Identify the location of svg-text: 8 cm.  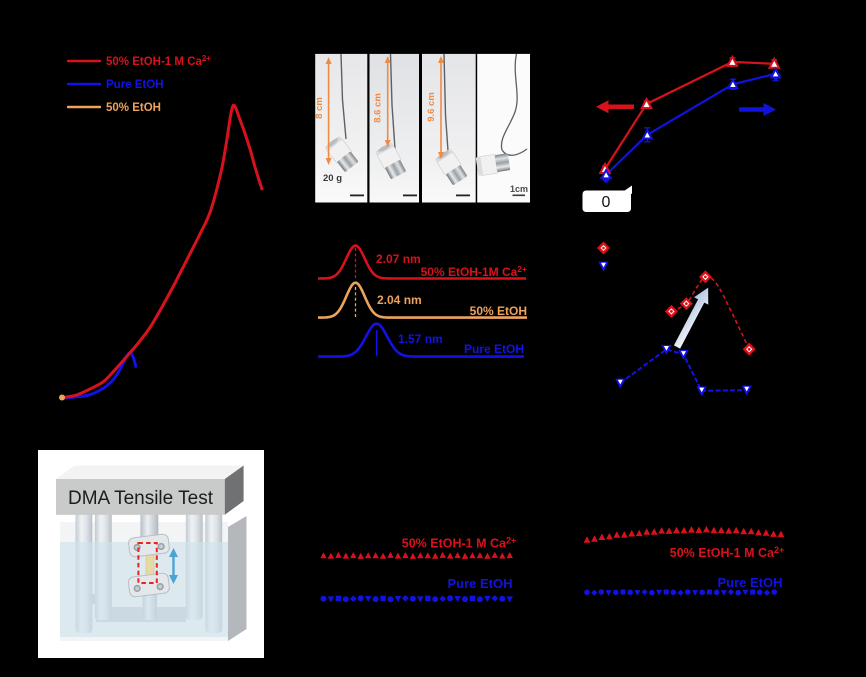
(319, 108).